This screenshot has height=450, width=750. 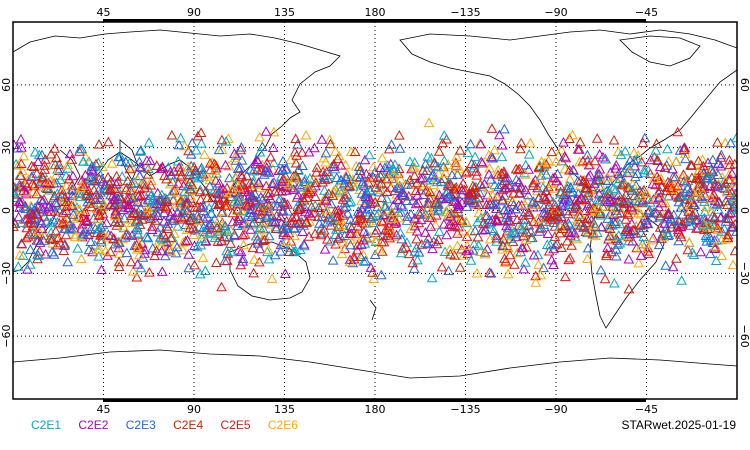 I want to click on right-lat-tick-label: 30, so click(x=744, y=148).